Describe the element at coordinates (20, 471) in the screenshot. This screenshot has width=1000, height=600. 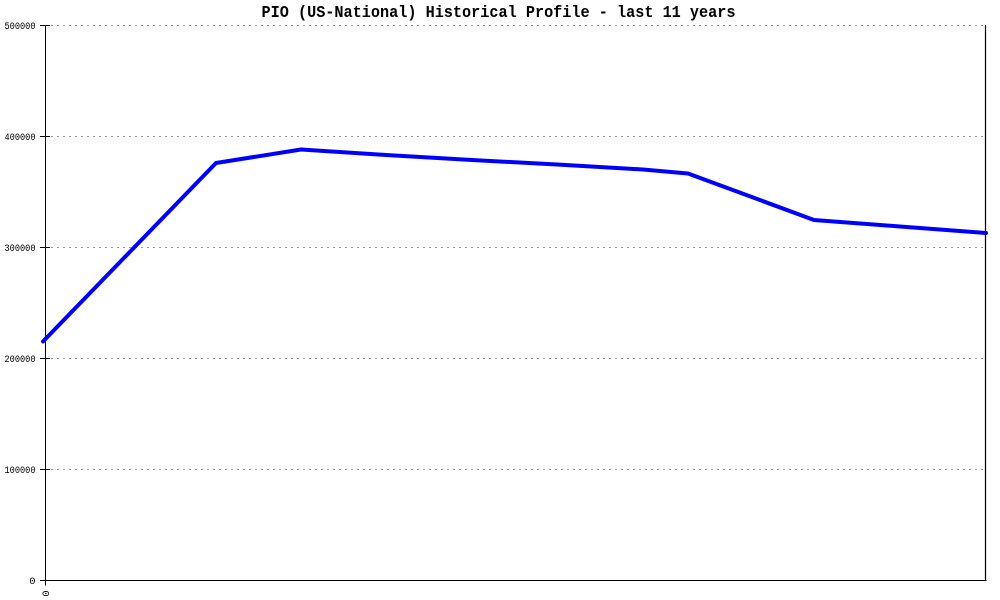
I see `svg-text: 100000` at that location.